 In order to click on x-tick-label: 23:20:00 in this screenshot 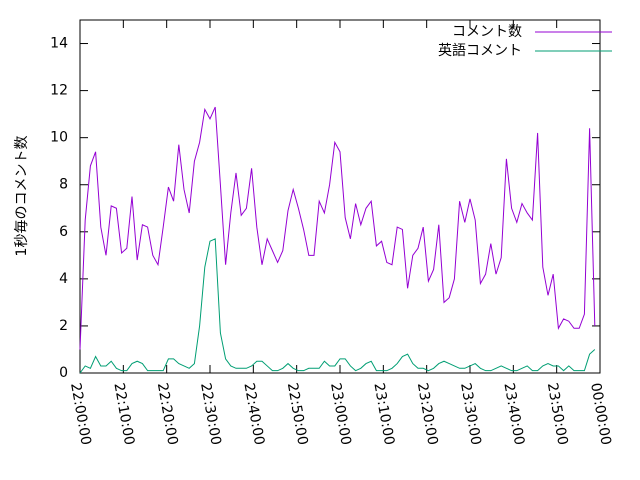, I will do `click(427, 414)`.